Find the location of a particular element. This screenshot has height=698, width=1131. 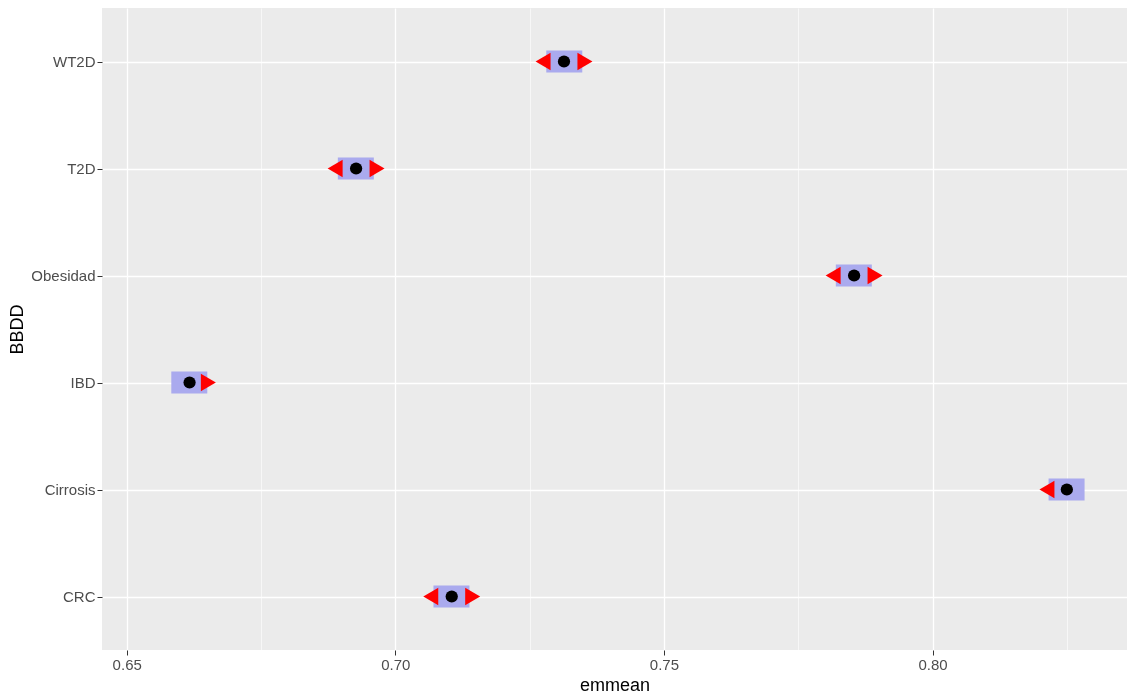

x-tick-label: 0.65 is located at coordinates (127, 664).